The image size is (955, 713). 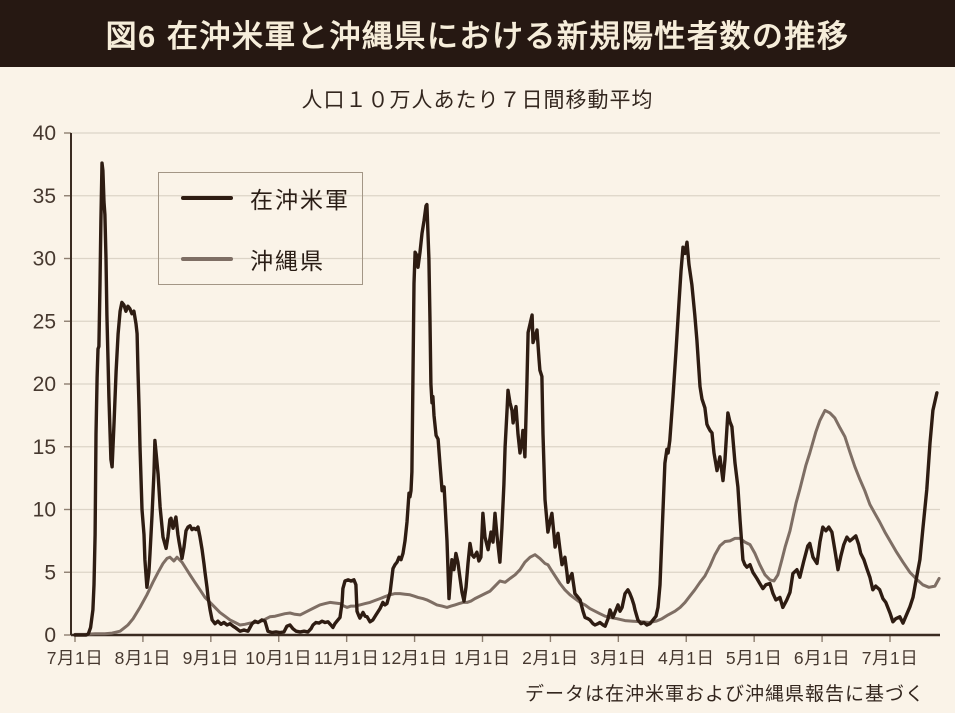 I want to click on legend-line-us-military-icon, so click(x=207, y=198).